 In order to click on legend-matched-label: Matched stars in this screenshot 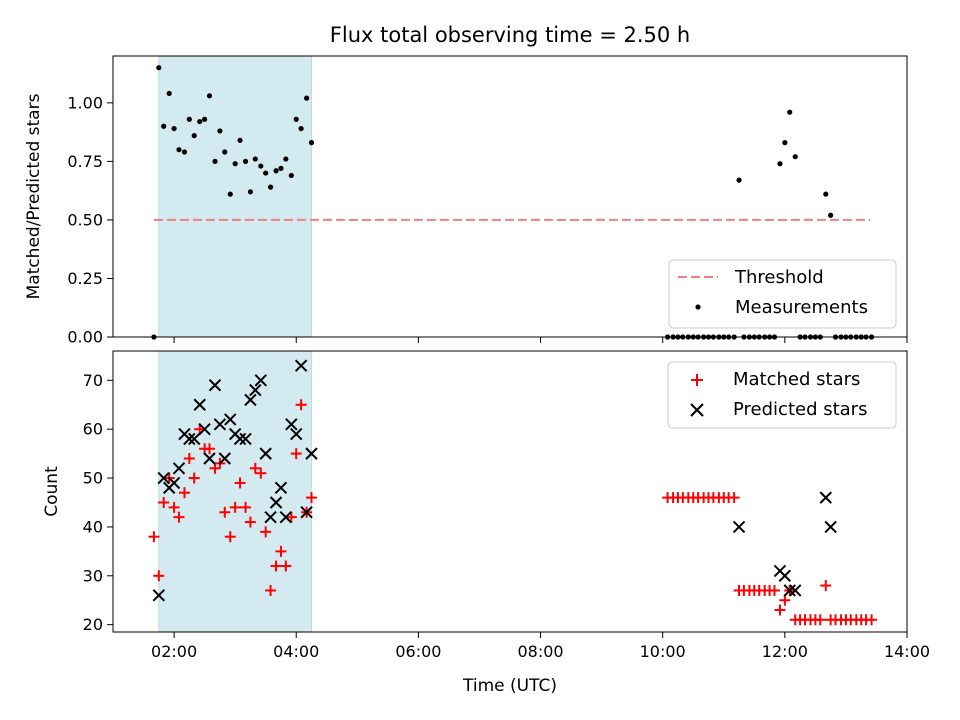, I will do `click(796, 379)`.